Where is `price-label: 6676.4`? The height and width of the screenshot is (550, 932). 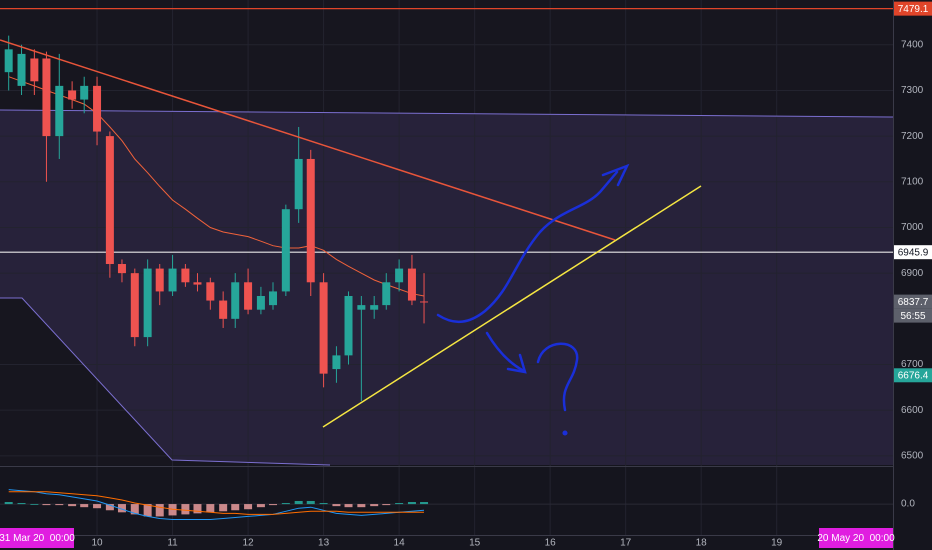 price-label: 6676.4 is located at coordinates (913, 375).